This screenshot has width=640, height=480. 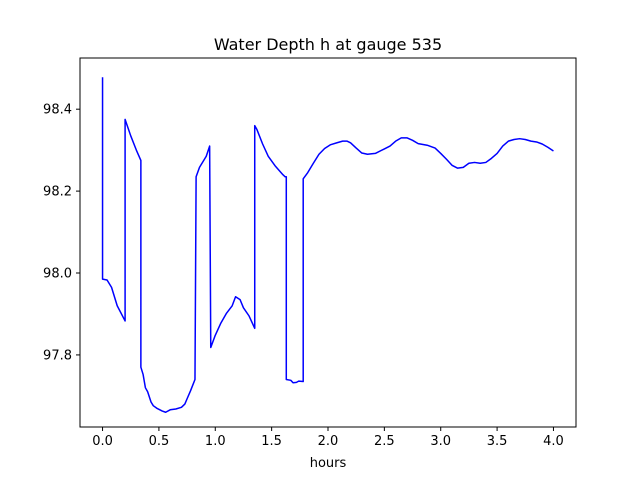 What do you see at coordinates (61, 233) in the screenshot?
I see `y-axis: 97.8 98.0 98.2 98.4` at bounding box center [61, 233].